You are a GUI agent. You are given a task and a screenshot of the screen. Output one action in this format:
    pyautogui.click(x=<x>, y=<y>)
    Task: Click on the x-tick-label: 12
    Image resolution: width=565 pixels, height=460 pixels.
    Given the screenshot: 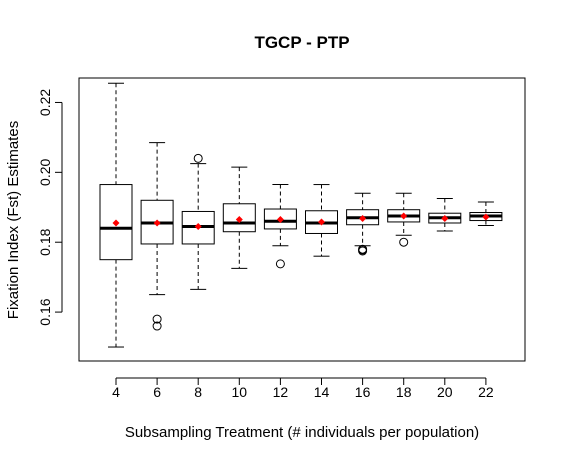 What is the action you would take?
    pyautogui.click(x=281, y=392)
    